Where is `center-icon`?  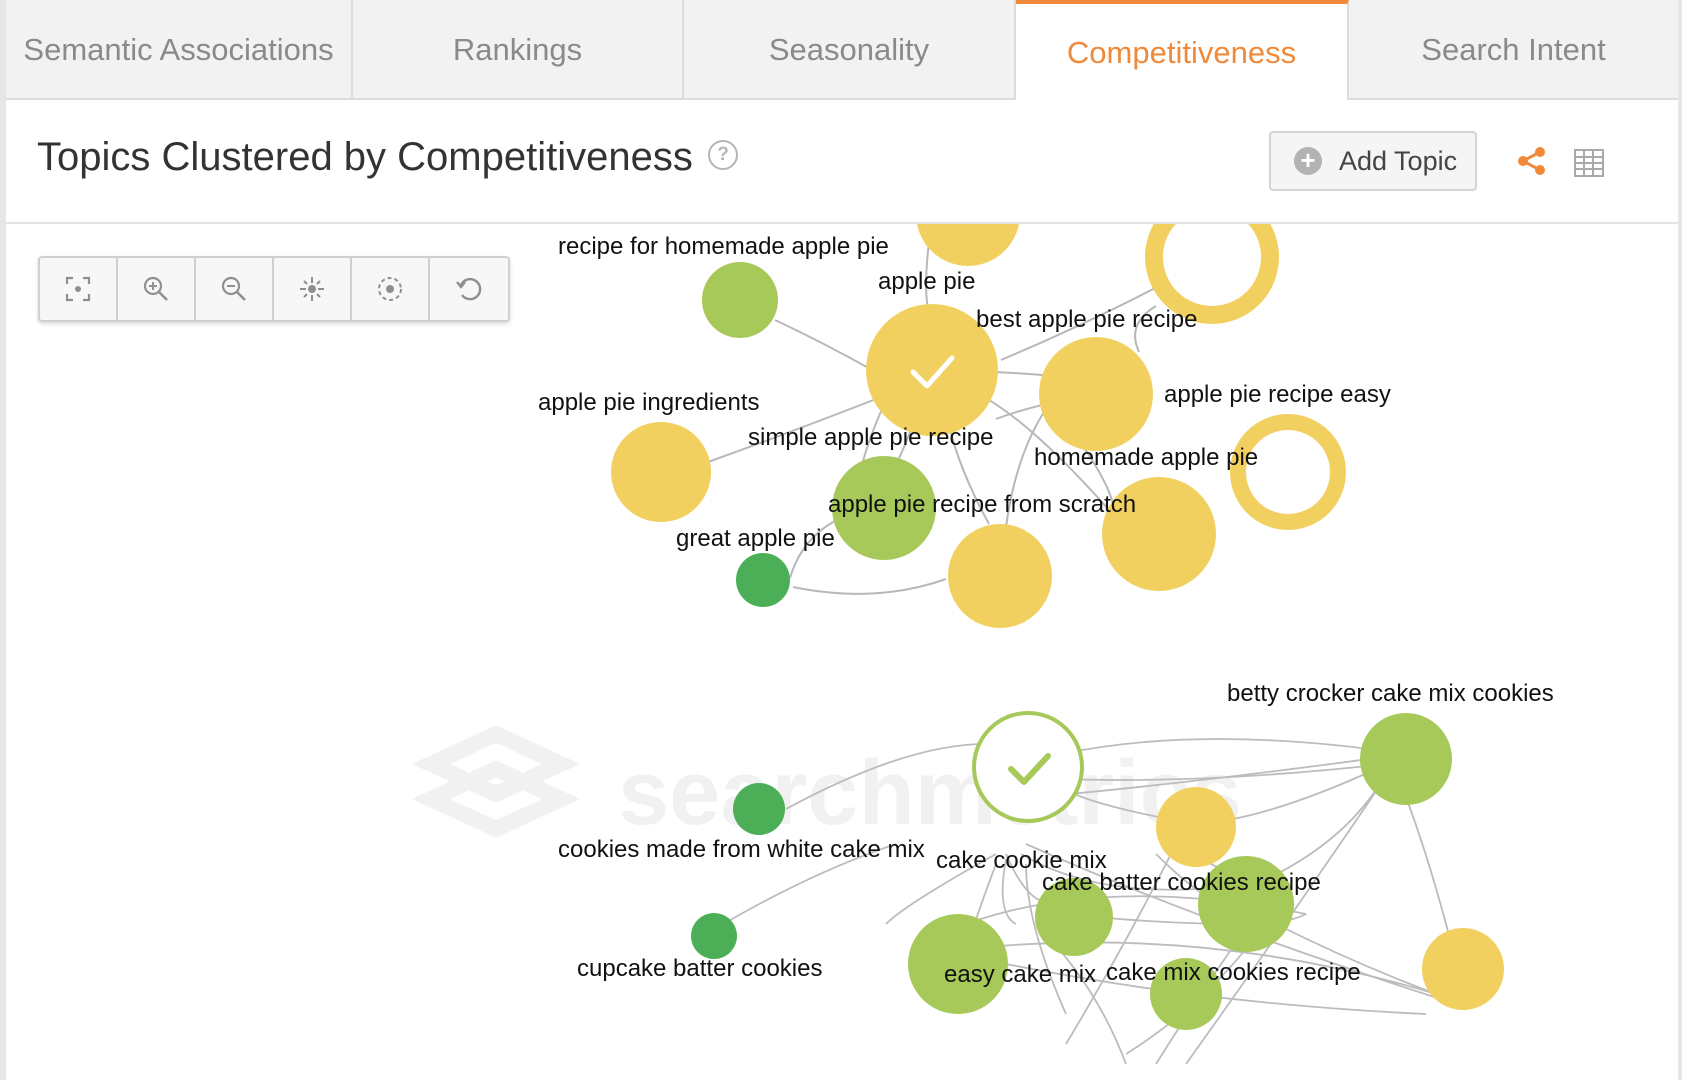 center-icon is located at coordinates (312, 289).